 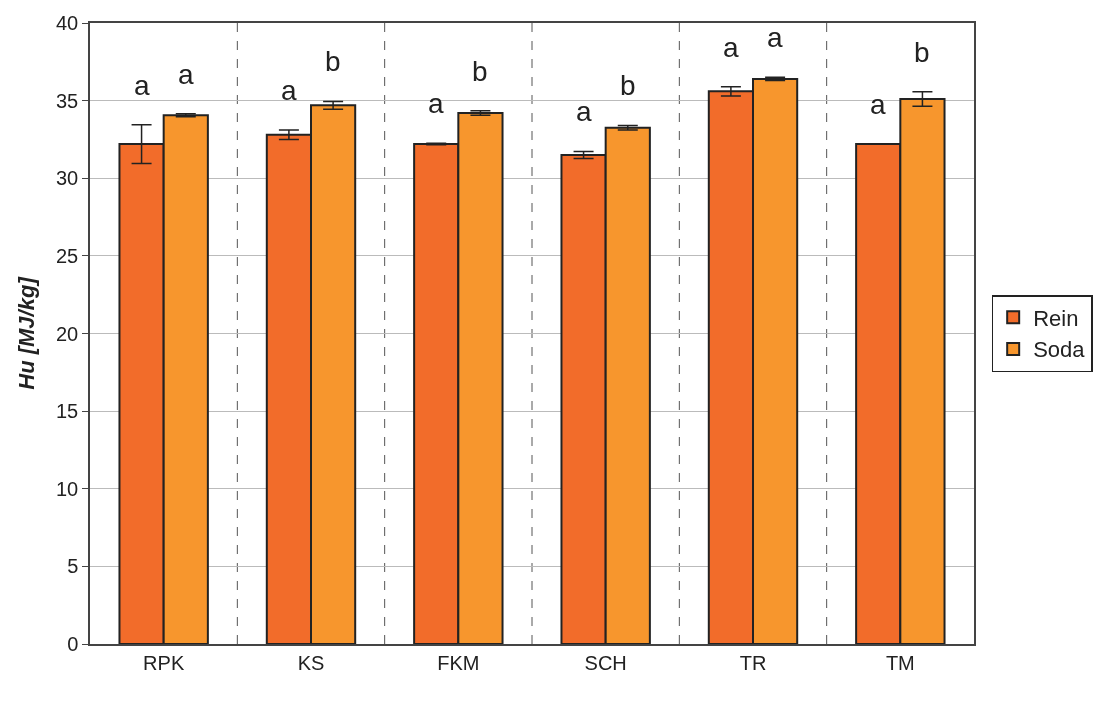 What do you see at coordinates (605, 662) in the screenshot?
I see `x-tick-label: SCH` at bounding box center [605, 662].